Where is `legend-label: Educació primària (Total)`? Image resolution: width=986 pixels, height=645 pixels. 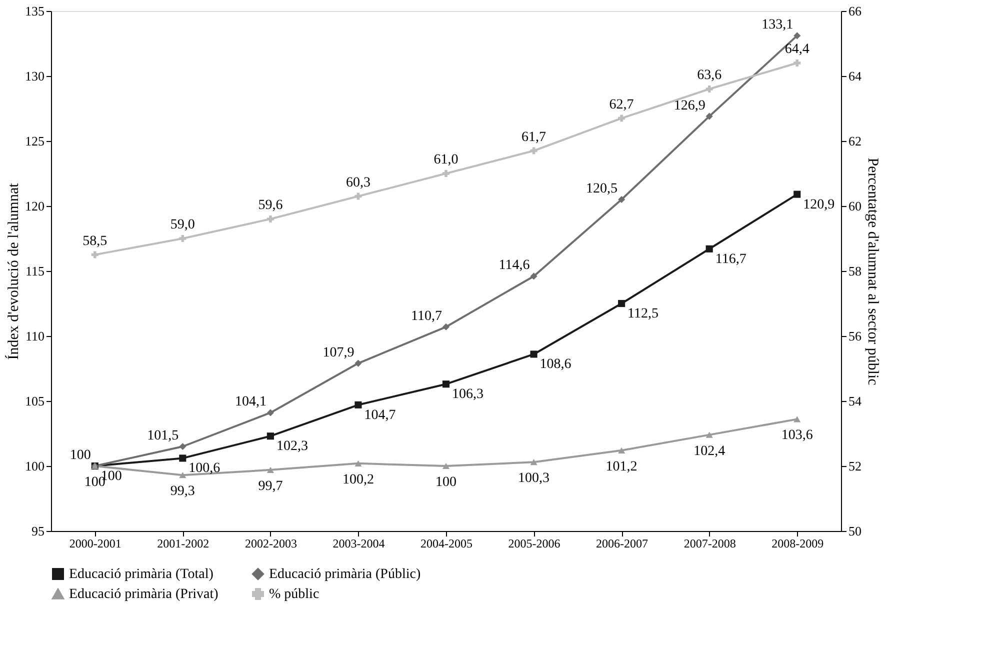
legend-label: Educació primària (Total) is located at coordinates (141, 574).